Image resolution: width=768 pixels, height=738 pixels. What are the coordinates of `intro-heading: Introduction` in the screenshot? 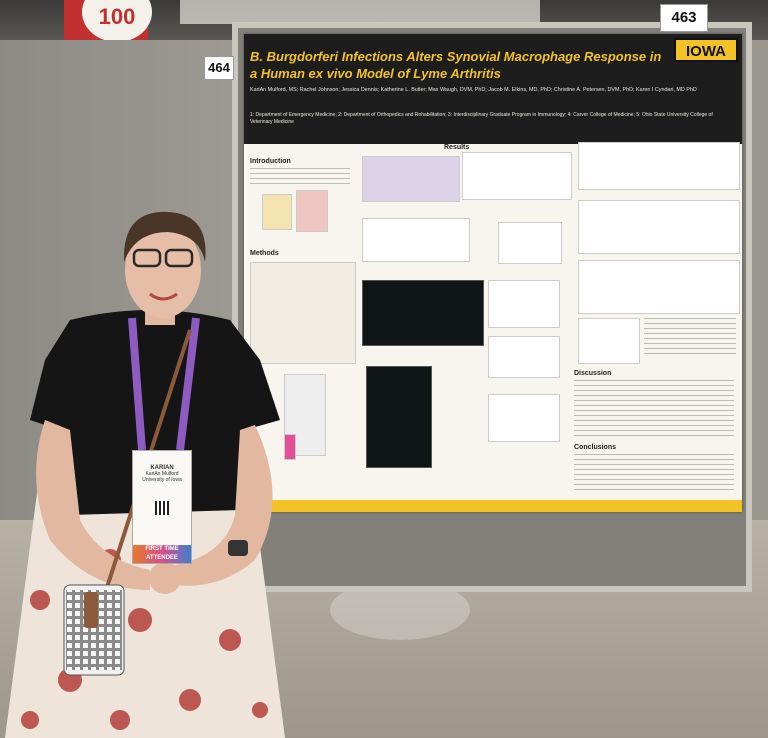 It's located at (270, 161).